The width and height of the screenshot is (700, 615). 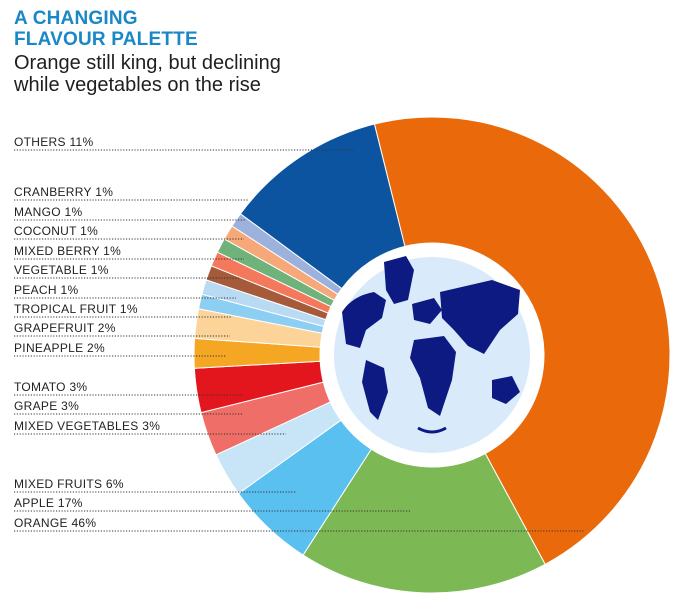 What do you see at coordinates (55, 523) in the screenshot?
I see `label-orange: ORANGE 46%` at bounding box center [55, 523].